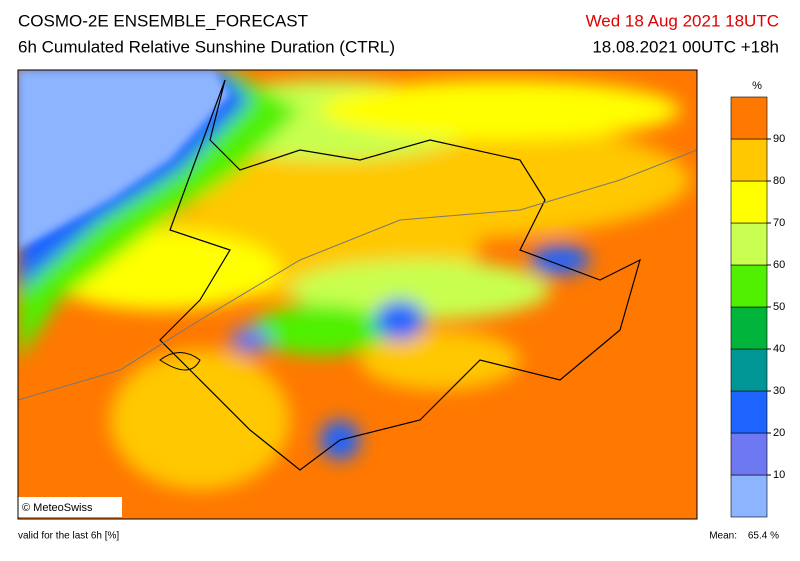  I want to click on mean-label: Mean:, so click(723, 536).